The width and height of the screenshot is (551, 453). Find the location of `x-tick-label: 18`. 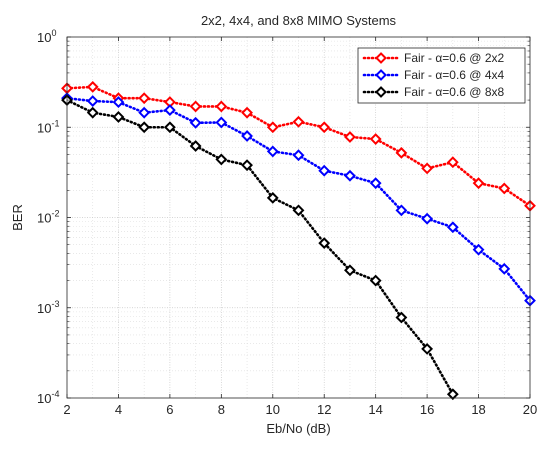

x-tick-label: 18 is located at coordinates (478, 409).